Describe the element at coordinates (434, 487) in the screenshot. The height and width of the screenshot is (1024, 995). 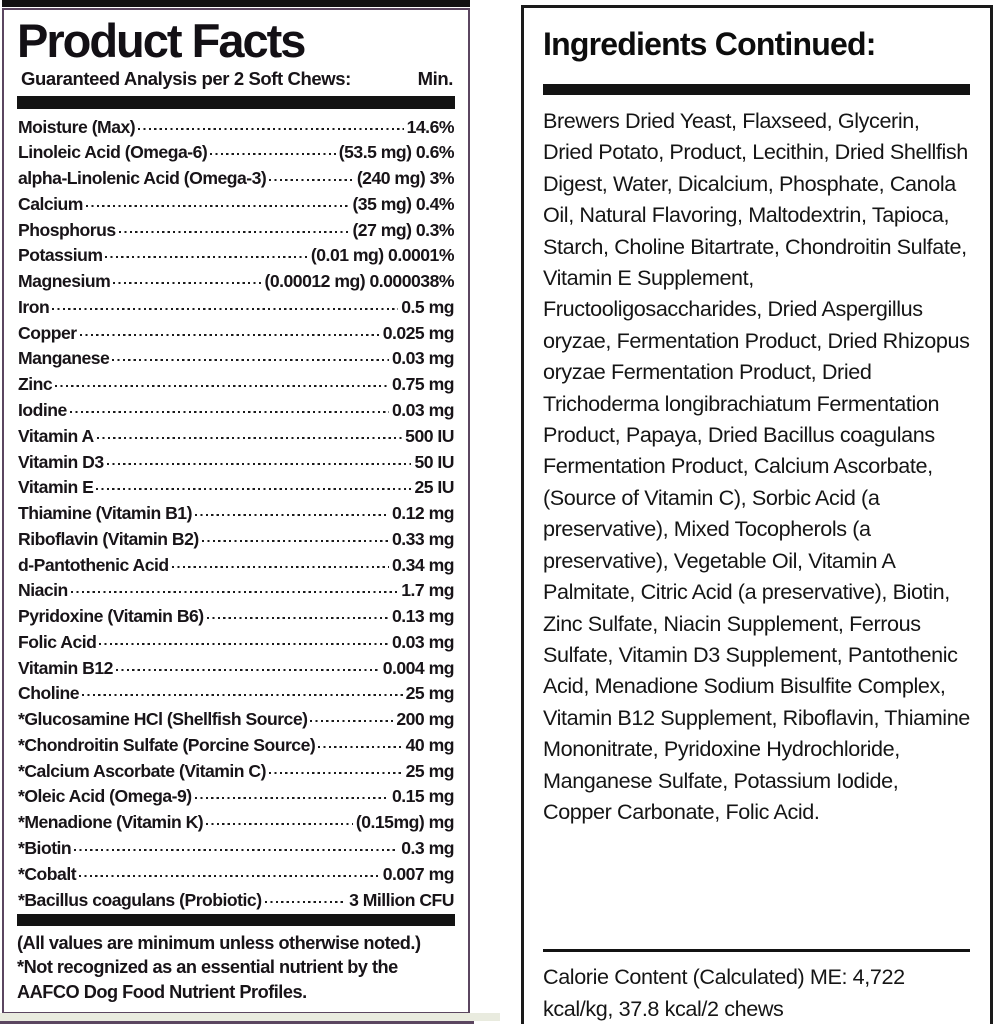
I see `nutrient-value: 25 IU` at that location.